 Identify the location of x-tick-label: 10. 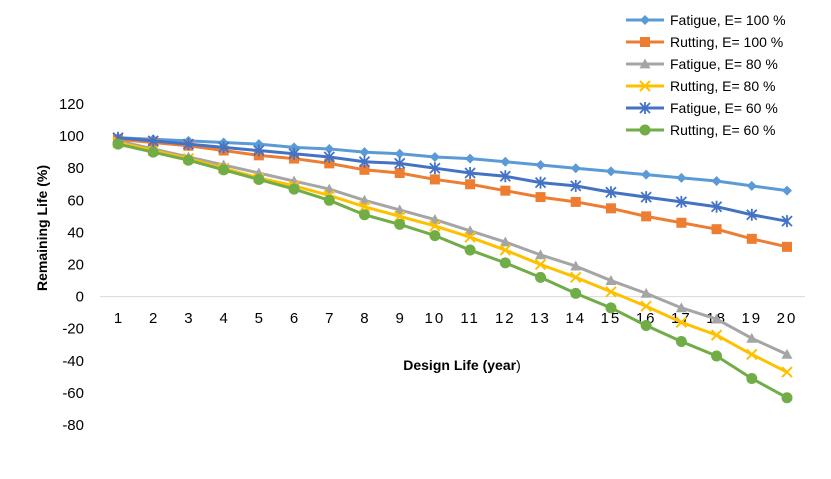
(435, 318).